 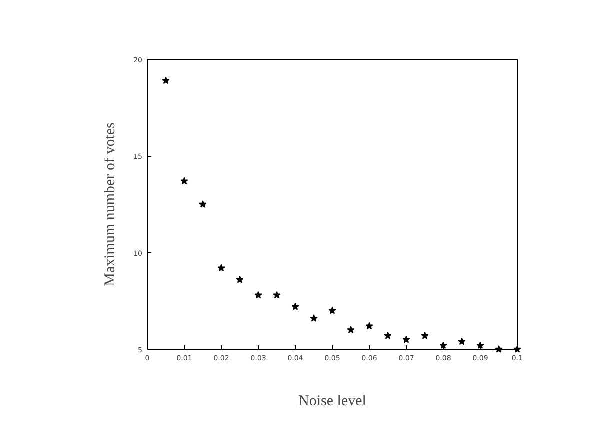 What do you see at coordinates (332, 402) in the screenshot?
I see `x-axis-title: Noise level` at bounding box center [332, 402].